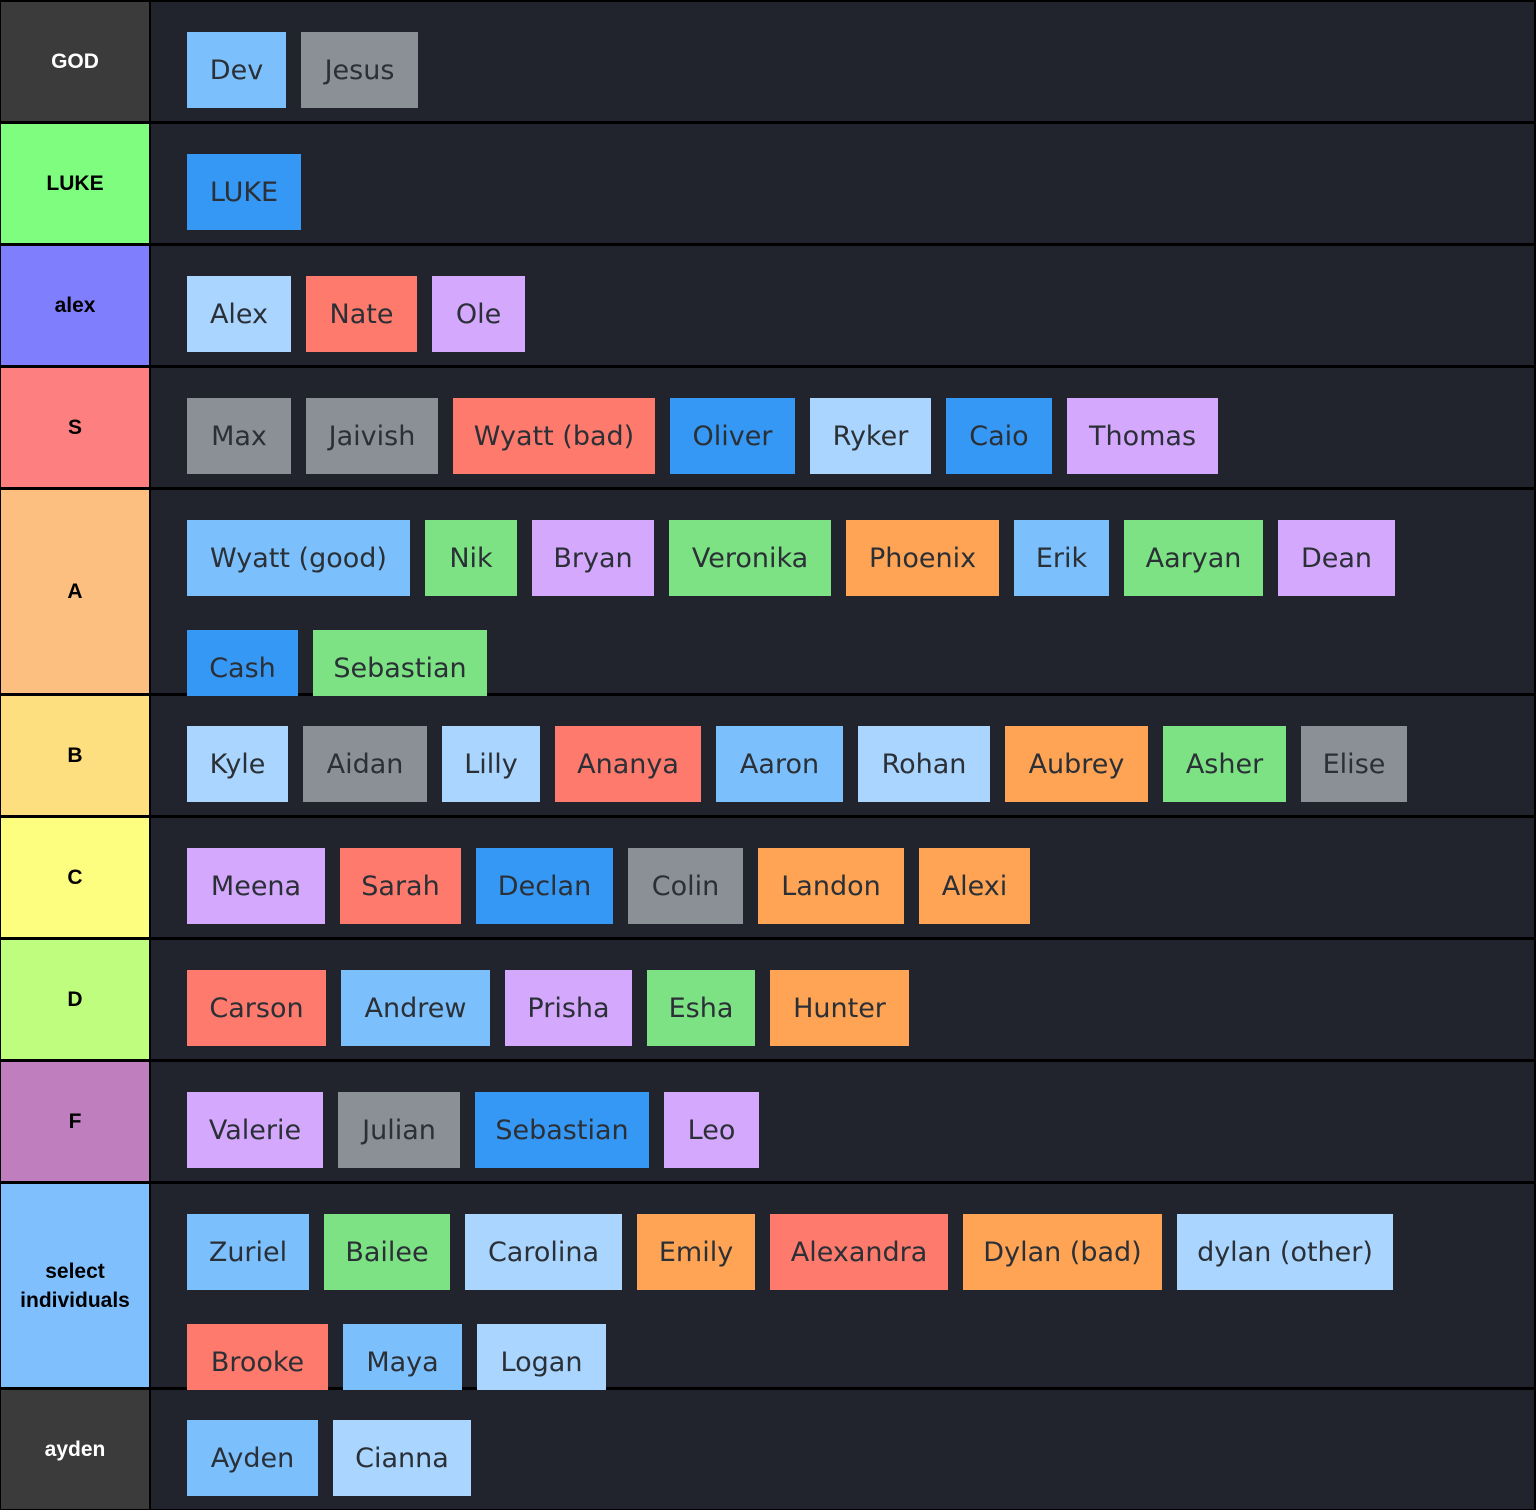 The width and height of the screenshot is (1536, 1510). I want to click on tier-item-chip: Caio, so click(999, 436).